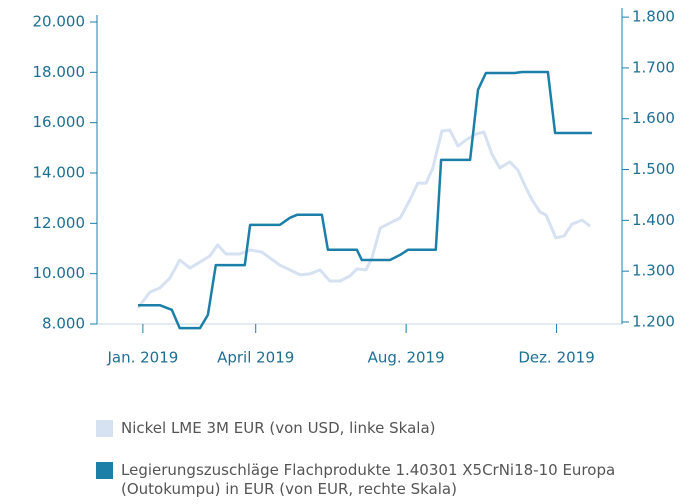 The width and height of the screenshot is (700, 504). What do you see at coordinates (653, 17) in the screenshot?
I see `y2-tick-label: 1.800` at bounding box center [653, 17].